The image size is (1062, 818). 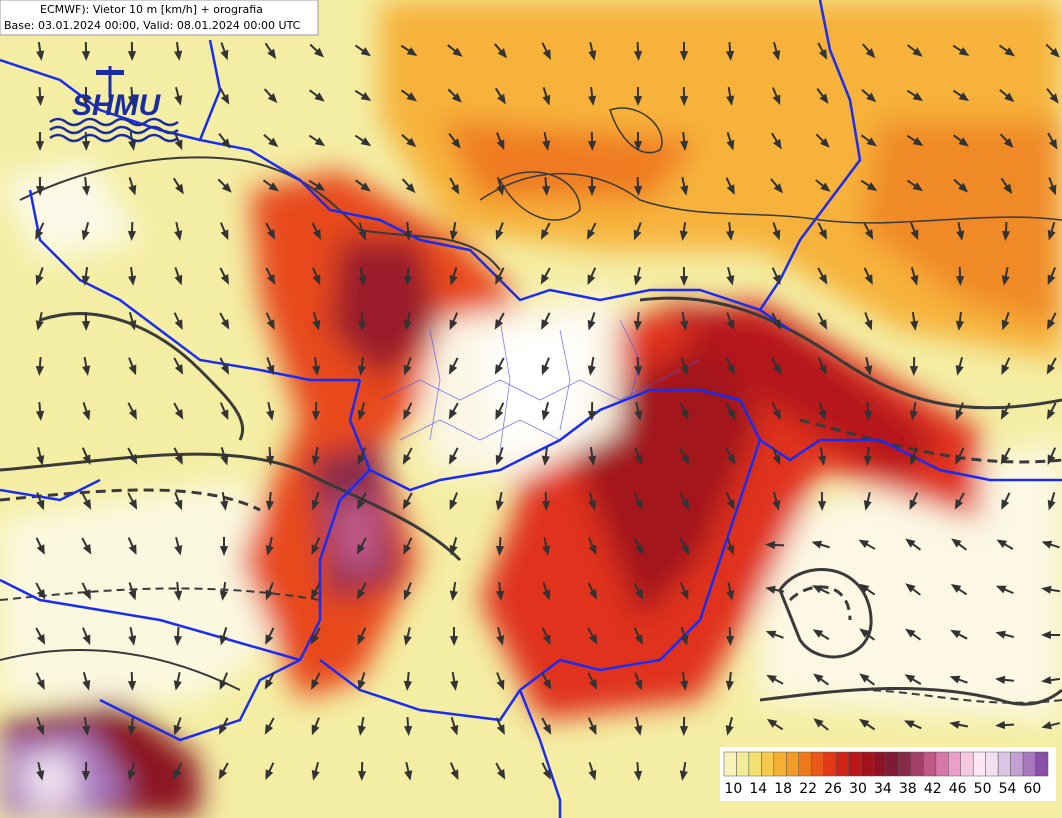 I want to click on legend-label: 42, so click(x=933, y=789).